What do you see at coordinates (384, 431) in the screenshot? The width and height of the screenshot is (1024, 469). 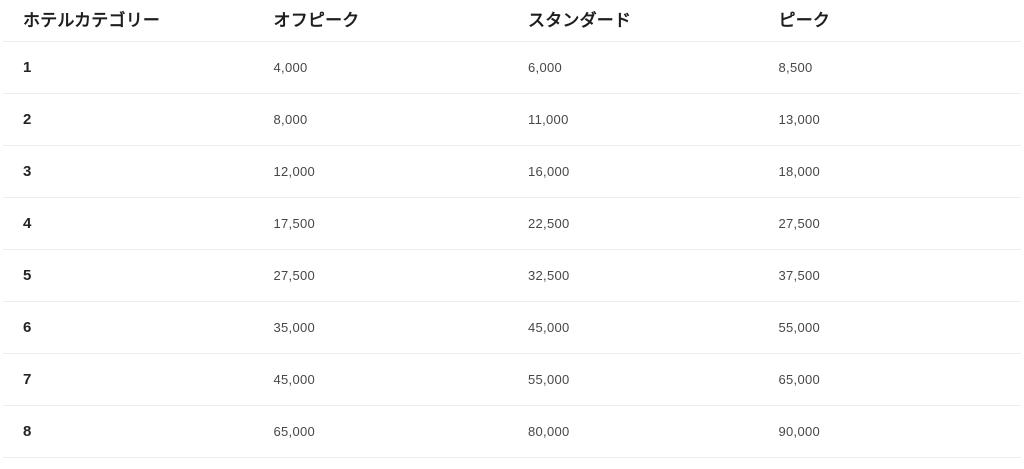 I see `off-peak-value-cell: 65,000` at bounding box center [384, 431].